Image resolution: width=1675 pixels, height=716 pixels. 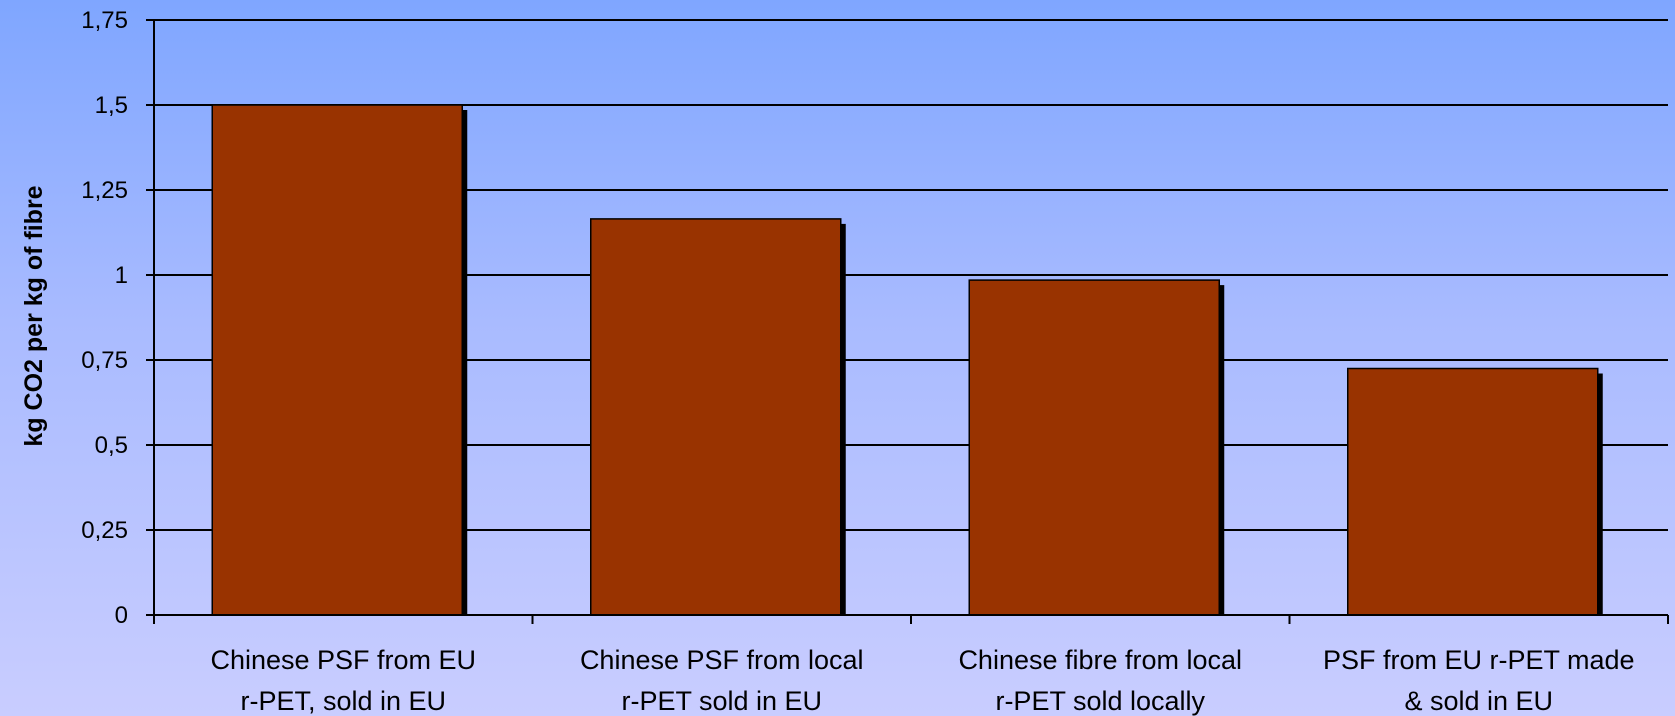 I want to click on x-tick-label-line: Chinese PSF from local, so click(x=722, y=660).